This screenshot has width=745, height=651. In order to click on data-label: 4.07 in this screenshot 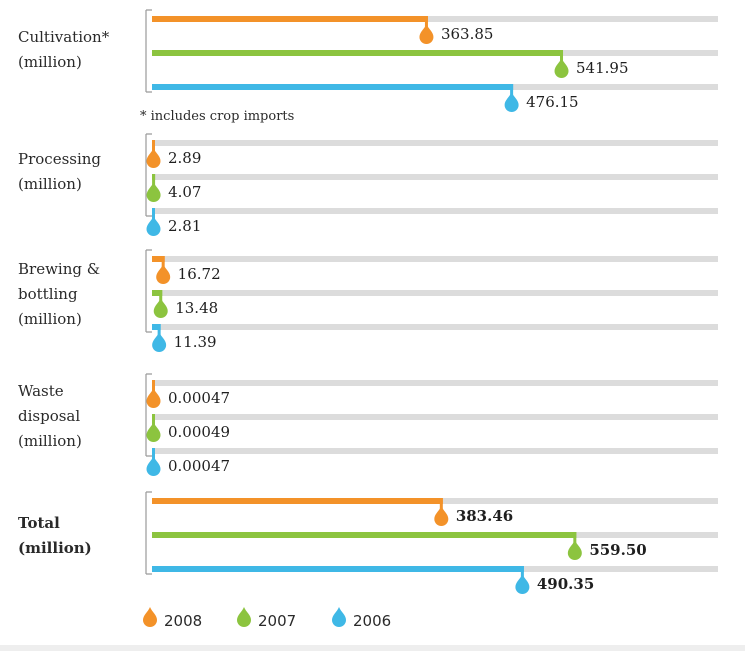, I will do `click(184, 192)`.